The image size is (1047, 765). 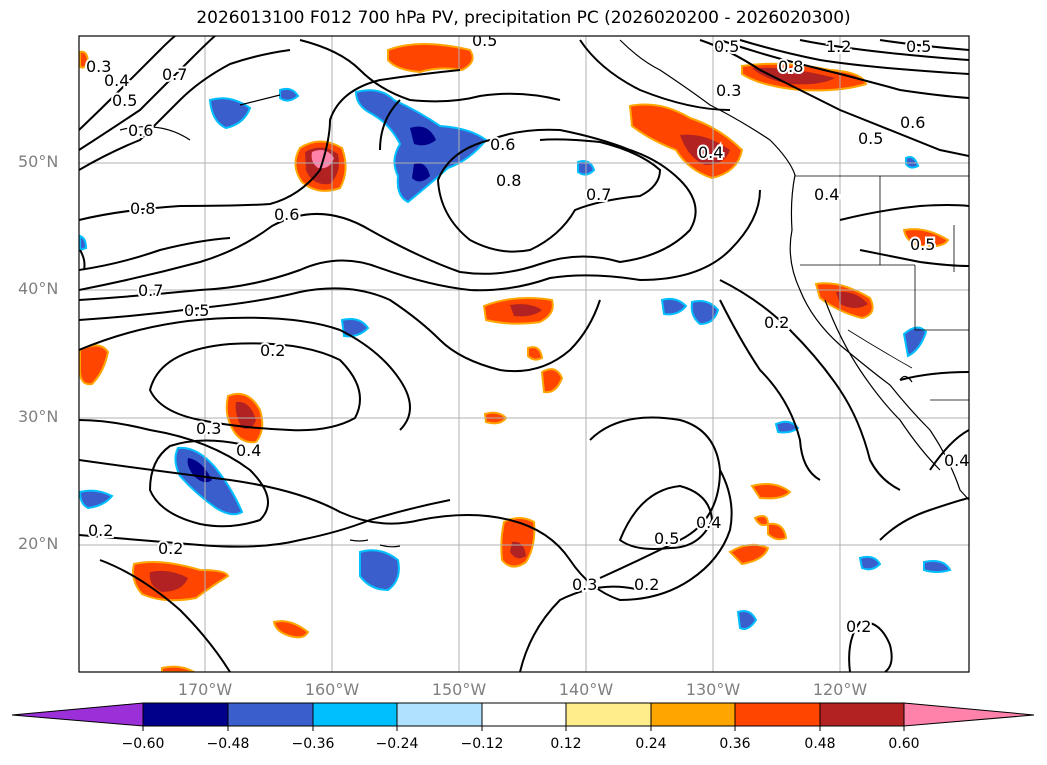 What do you see at coordinates (523, 716) in the screenshot?
I see `colorbar` at bounding box center [523, 716].